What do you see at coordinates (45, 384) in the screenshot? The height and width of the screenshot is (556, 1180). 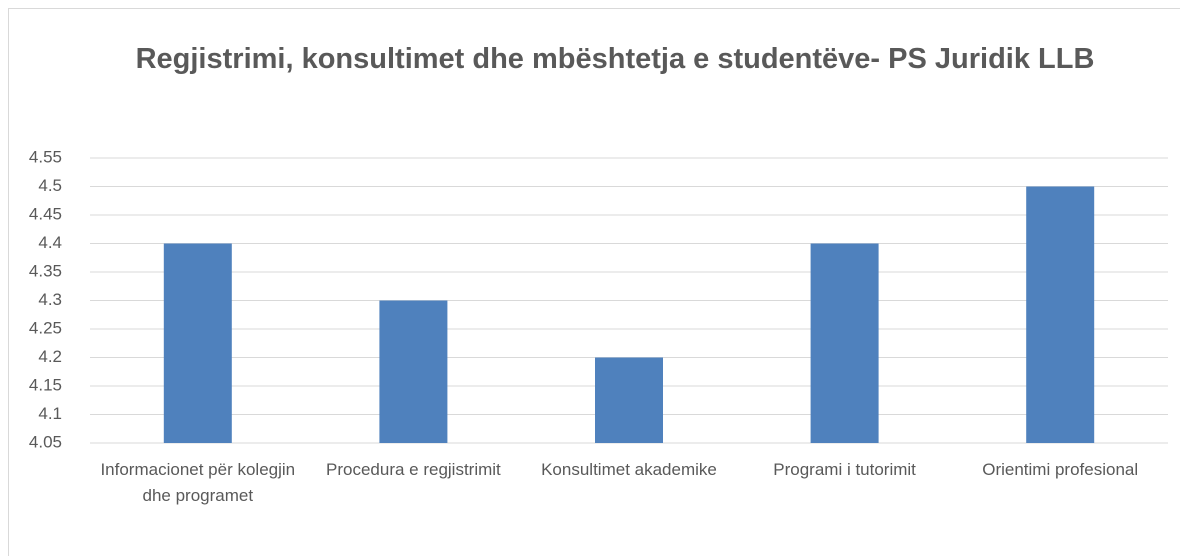 I see `y-tick-label: 4.15` at bounding box center [45, 384].